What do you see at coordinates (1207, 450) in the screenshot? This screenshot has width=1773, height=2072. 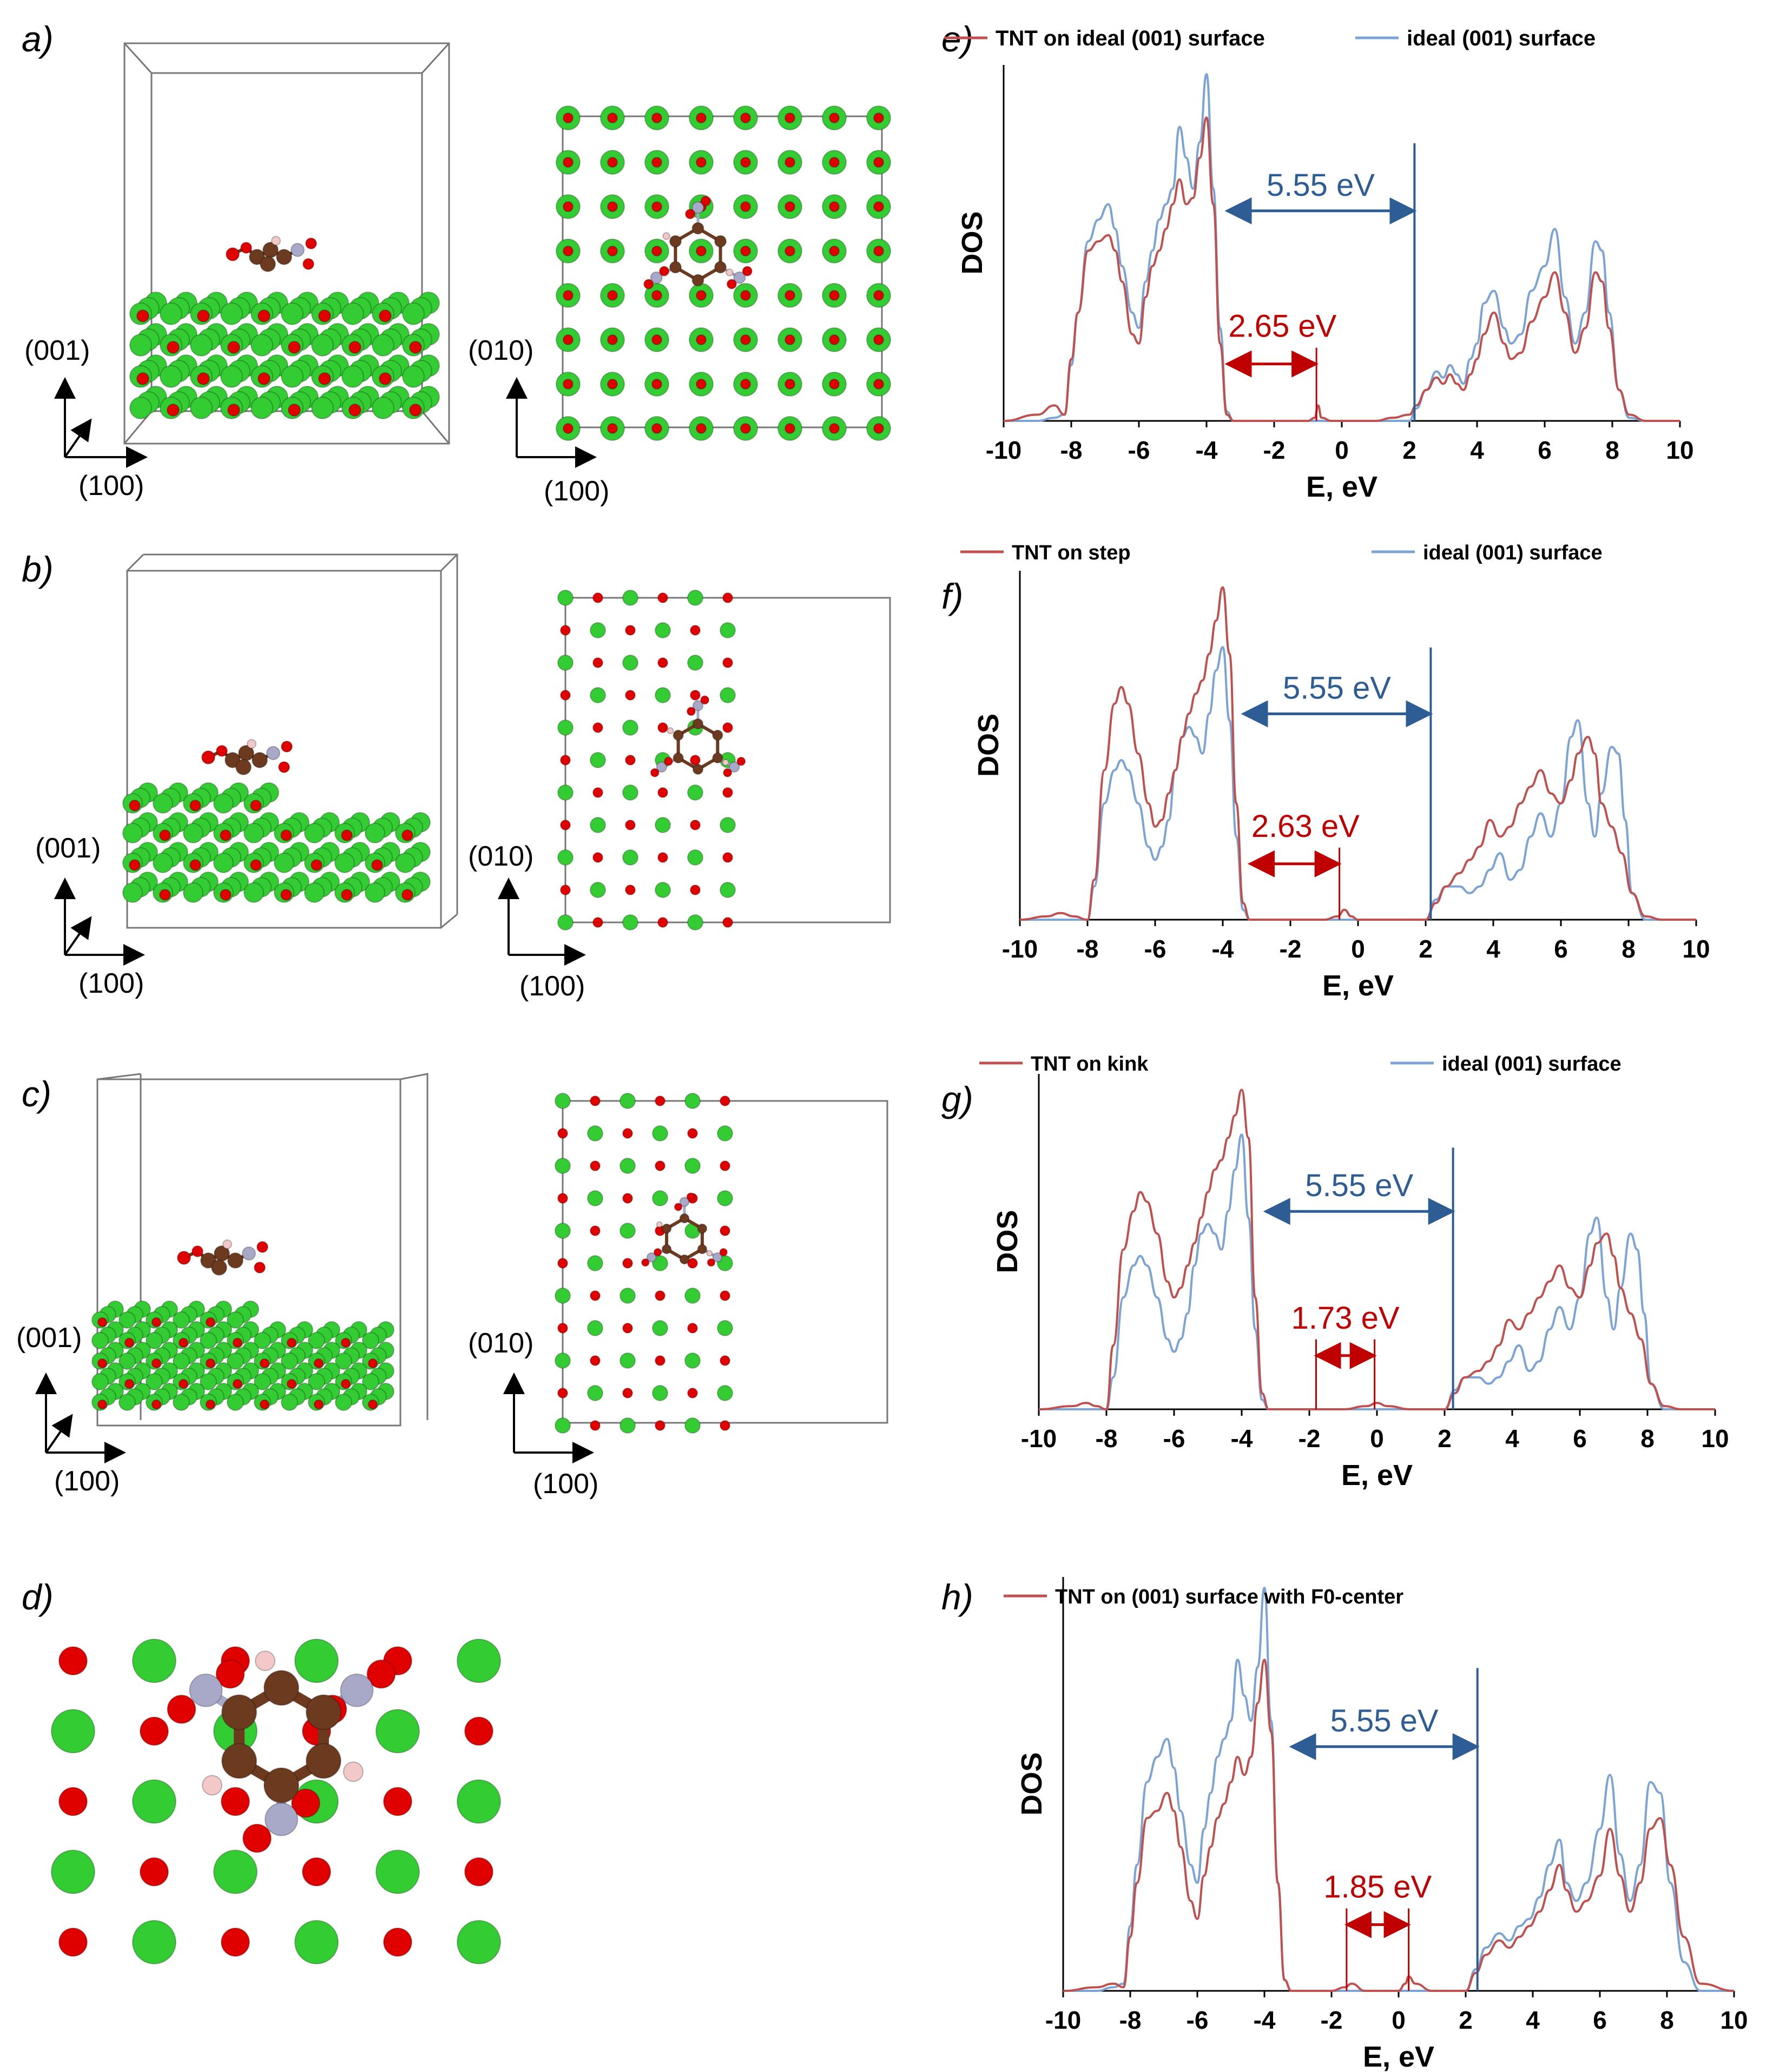 I see `x-tick-label: -4` at bounding box center [1207, 450].